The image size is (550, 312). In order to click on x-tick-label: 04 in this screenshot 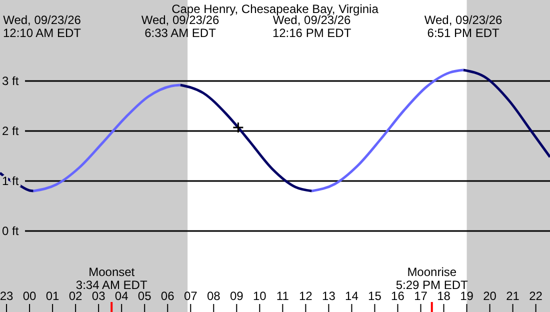, I will do `click(121, 296)`.